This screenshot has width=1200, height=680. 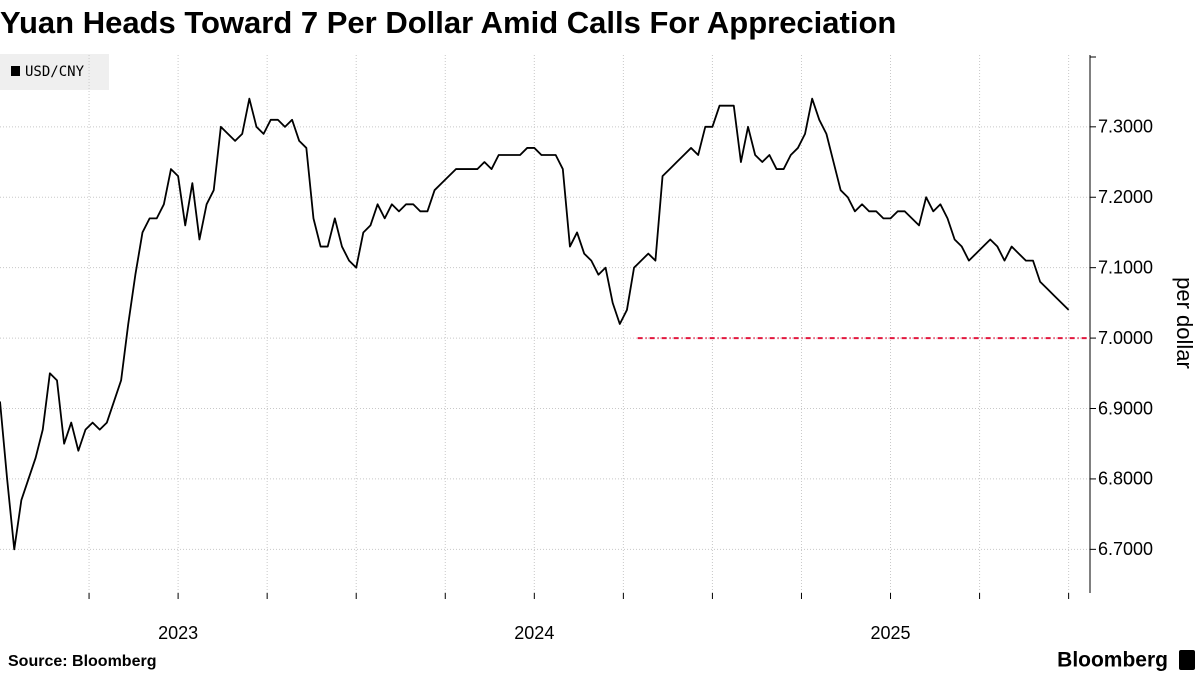 What do you see at coordinates (82, 661) in the screenshot?
I see `source: Source: Bloomberg` at bounding box center [82, 661].